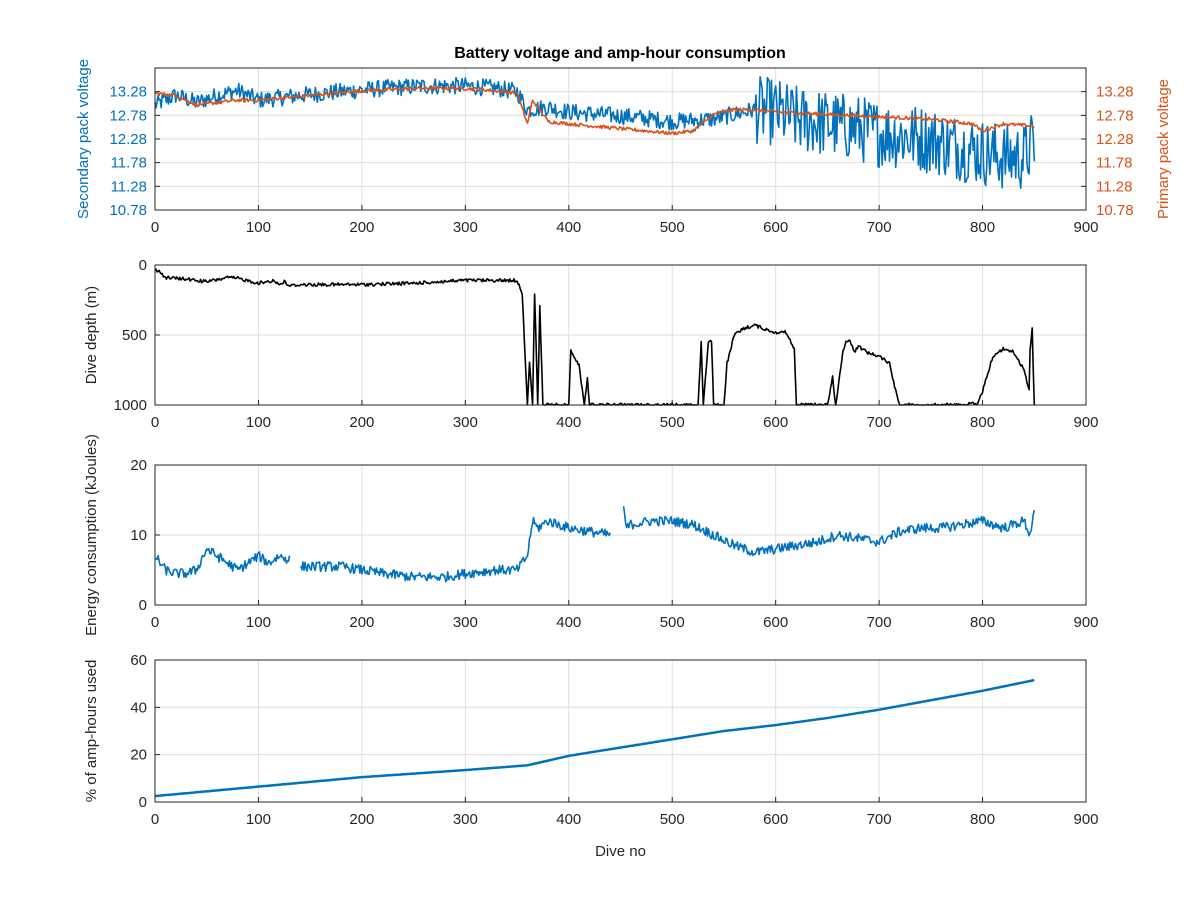 This screenshot has width=1200, height=900. I want to click on plot-area, so click(620, 731).